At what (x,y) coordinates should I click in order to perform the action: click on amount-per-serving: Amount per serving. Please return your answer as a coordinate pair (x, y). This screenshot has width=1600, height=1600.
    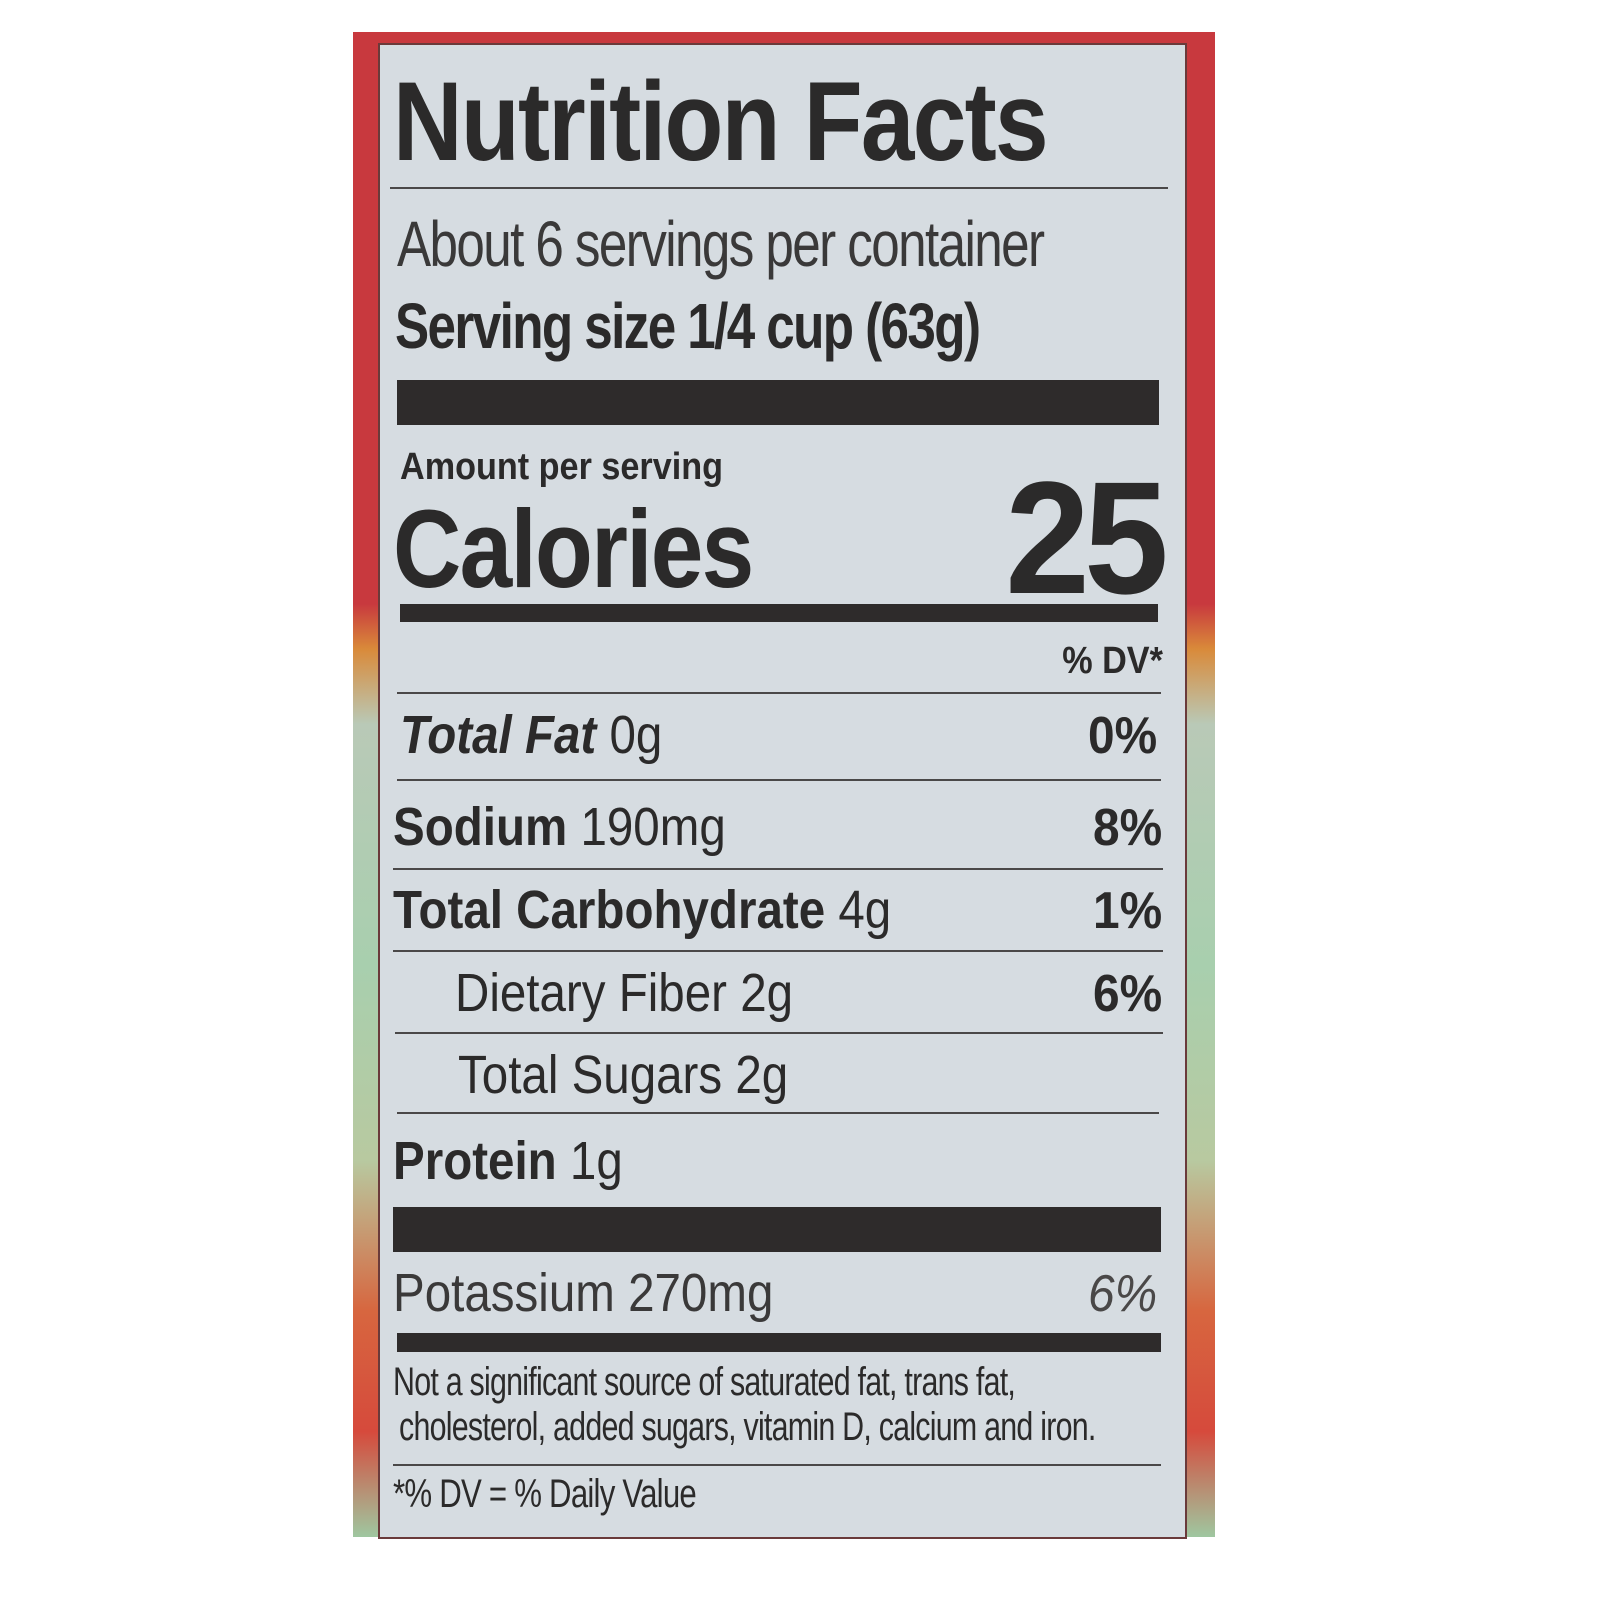
    Looking at the image, I should click on (562, 467).